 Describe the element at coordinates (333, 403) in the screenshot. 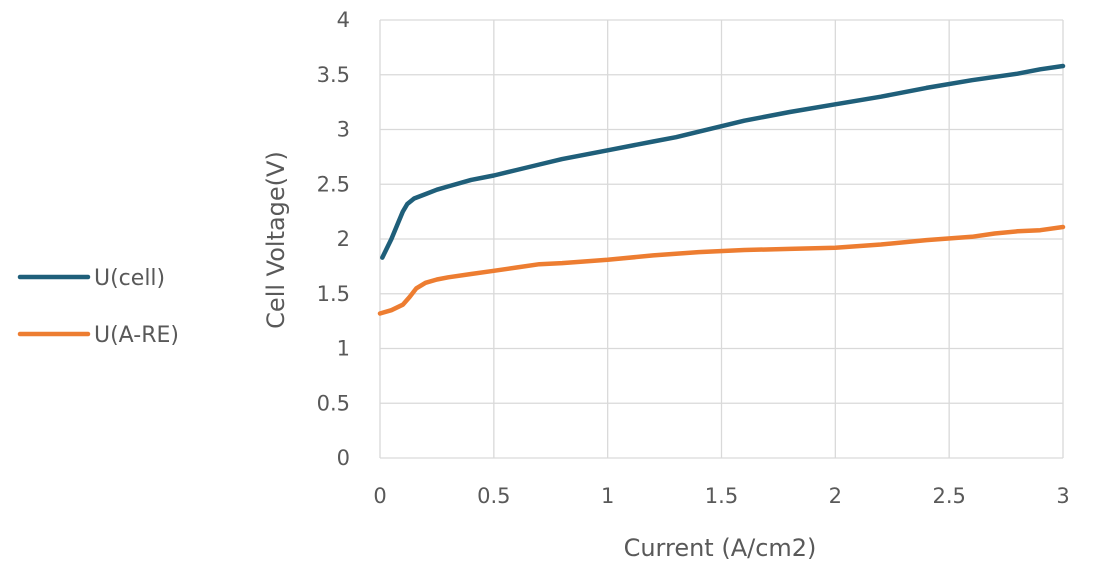

I see `y-tick-label: 0.5` at that location.